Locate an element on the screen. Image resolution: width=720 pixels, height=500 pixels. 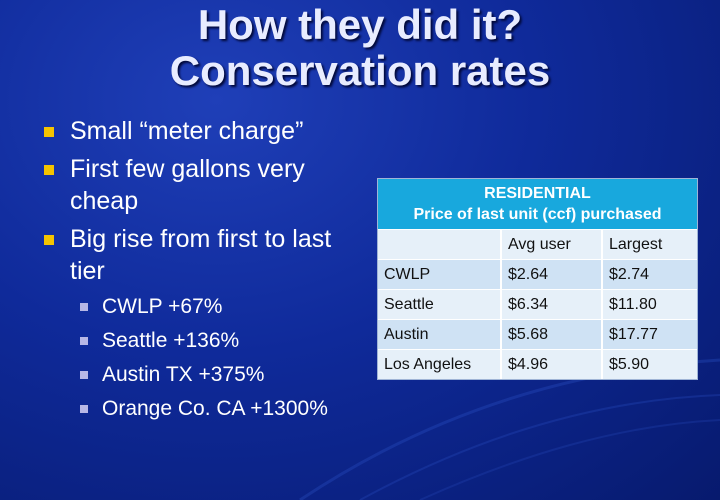
table-row: Austin $5.68 $17.77 is located at coordinates (537, 334).